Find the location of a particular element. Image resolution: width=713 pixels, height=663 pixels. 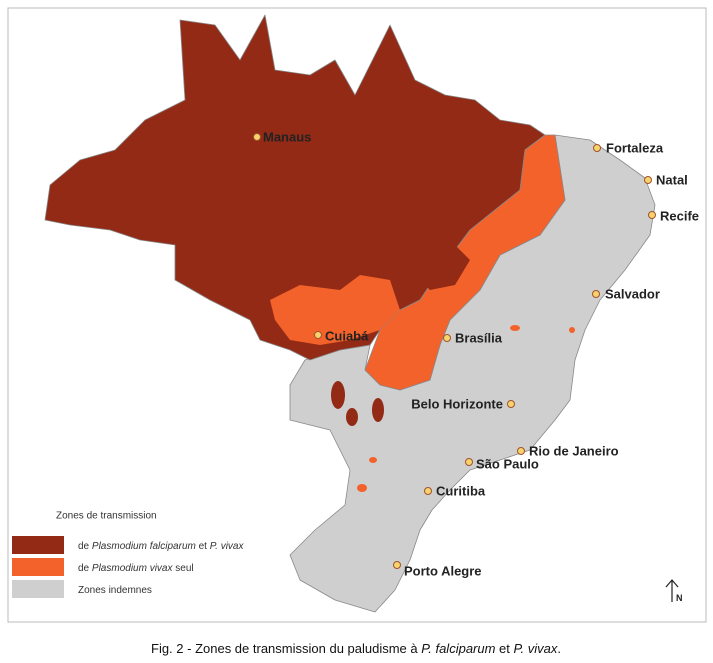

city-label: Rio de Janeiro is located at coordinates (574, 450).